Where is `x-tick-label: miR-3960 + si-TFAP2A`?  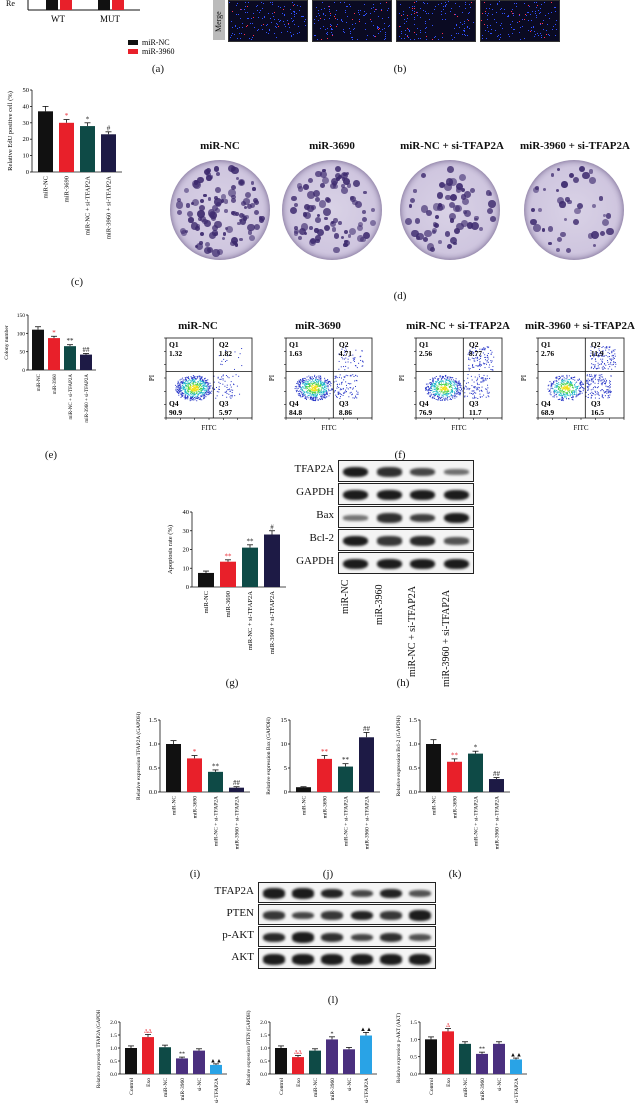
x-tick-label: miR-3960 + si-TFAP2A is located at coordinates (272, 622).